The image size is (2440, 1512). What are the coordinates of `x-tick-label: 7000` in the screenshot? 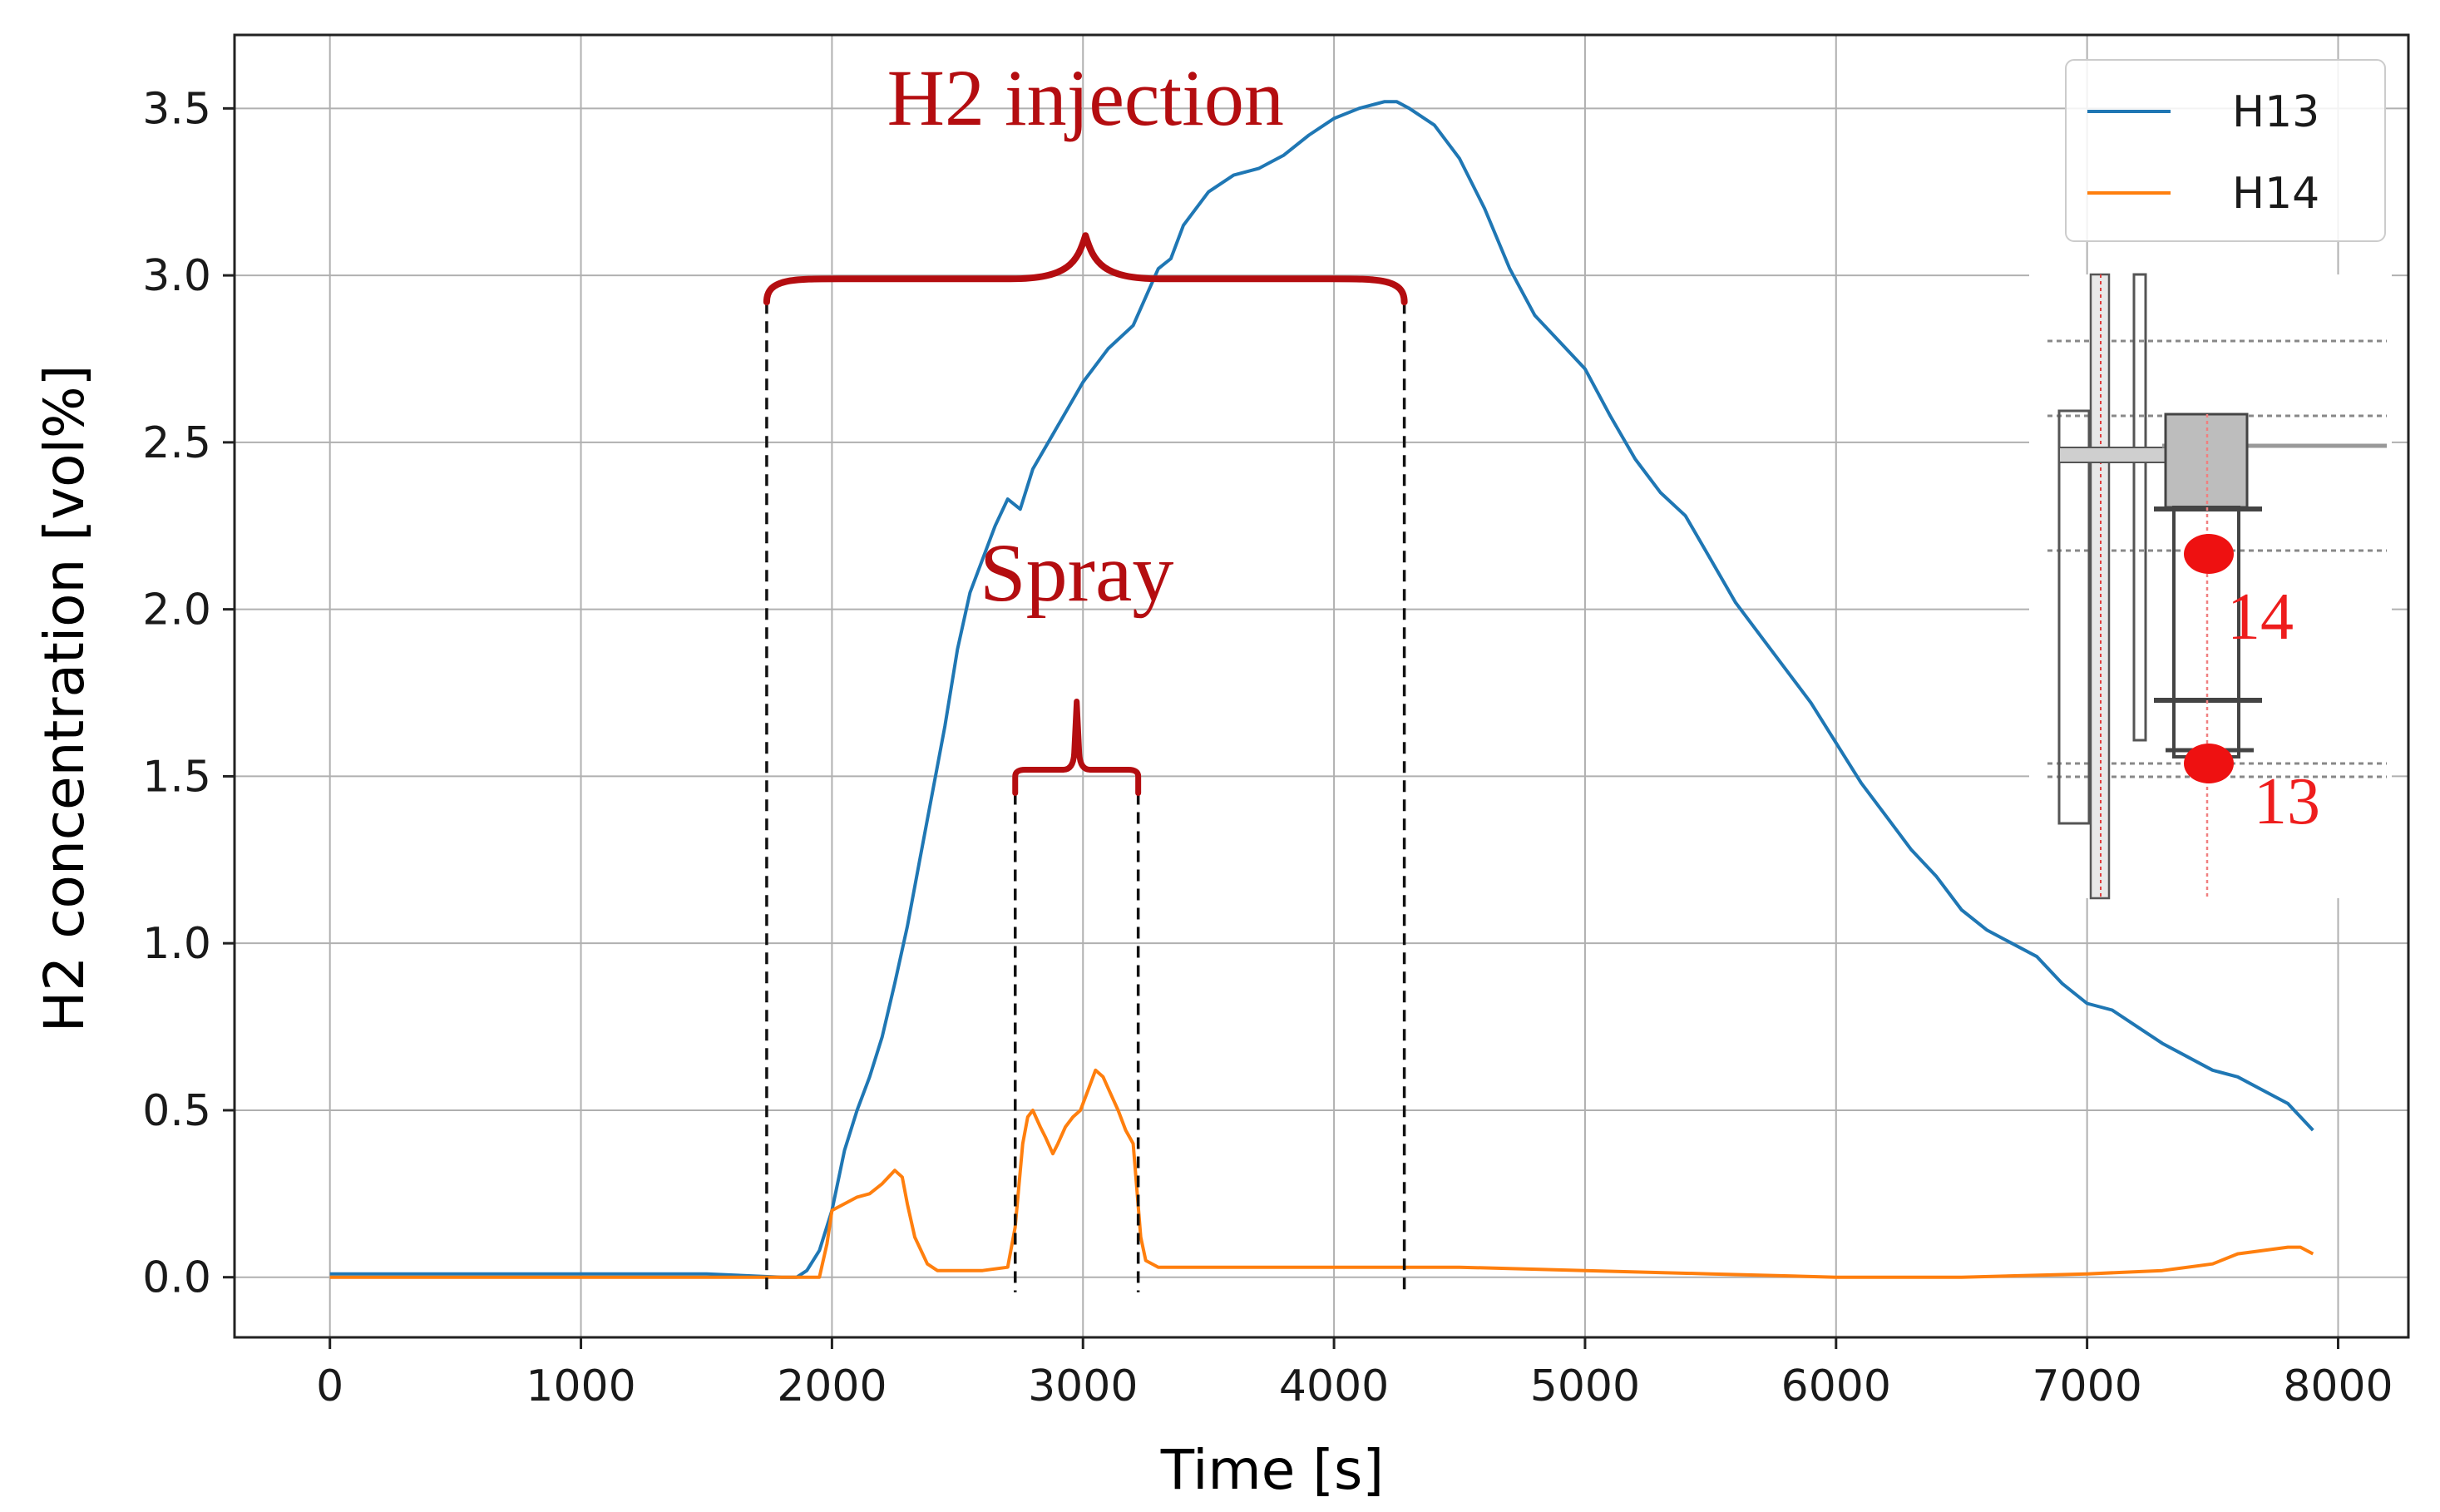 It's located at (2086, 1386).